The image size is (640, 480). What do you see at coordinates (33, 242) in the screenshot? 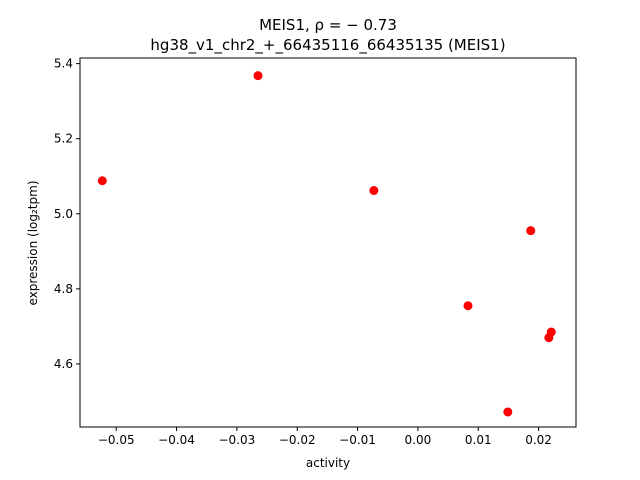
I see `y-axis-label: expression (log₂tpm)` at bounding box center [33, 242].